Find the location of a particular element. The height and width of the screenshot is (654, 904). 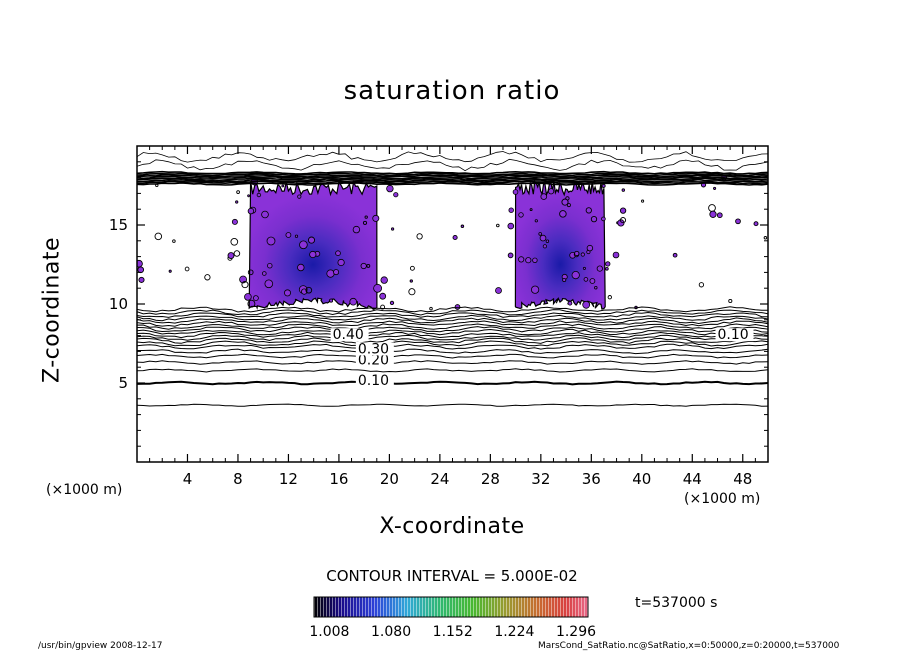

x-tick-label: 36 is located at coordinates (591, 479).